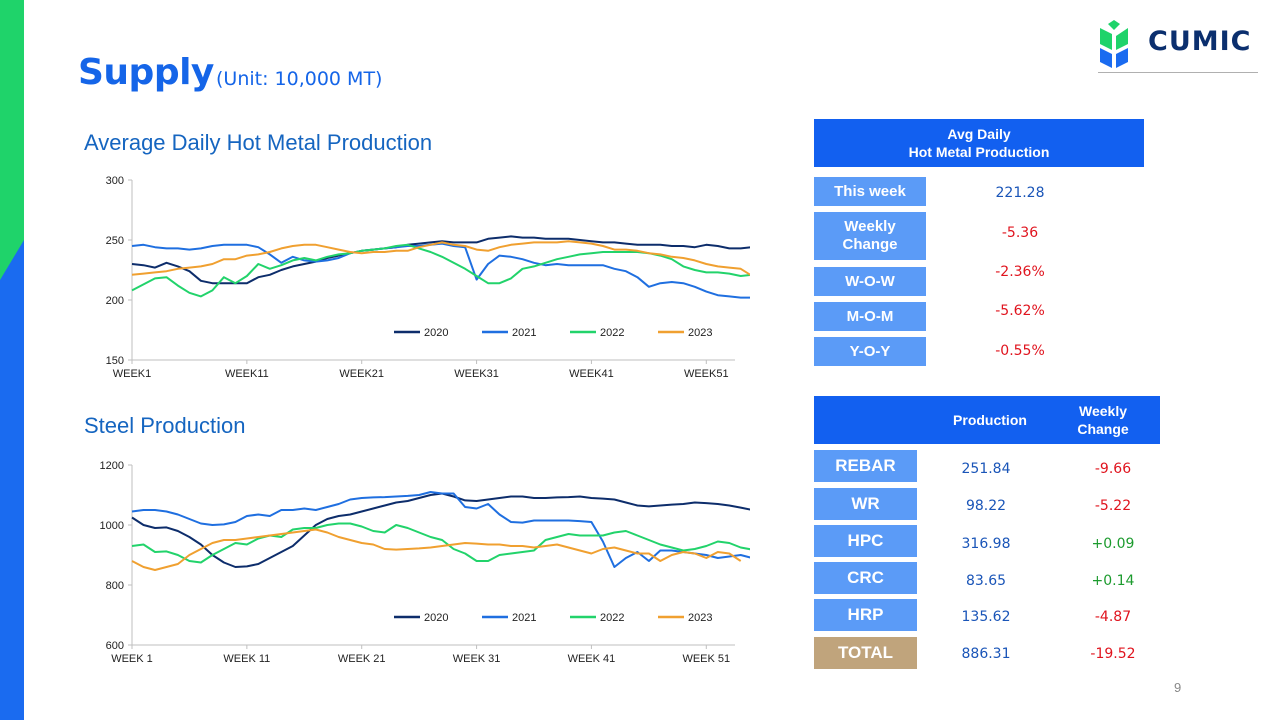 Image resolution: width=1280 pixels, height=720 pixels. Describe the element at coordinates (1113, 617) in the screenshot. I see `change-hrp: -4.87` at that location.